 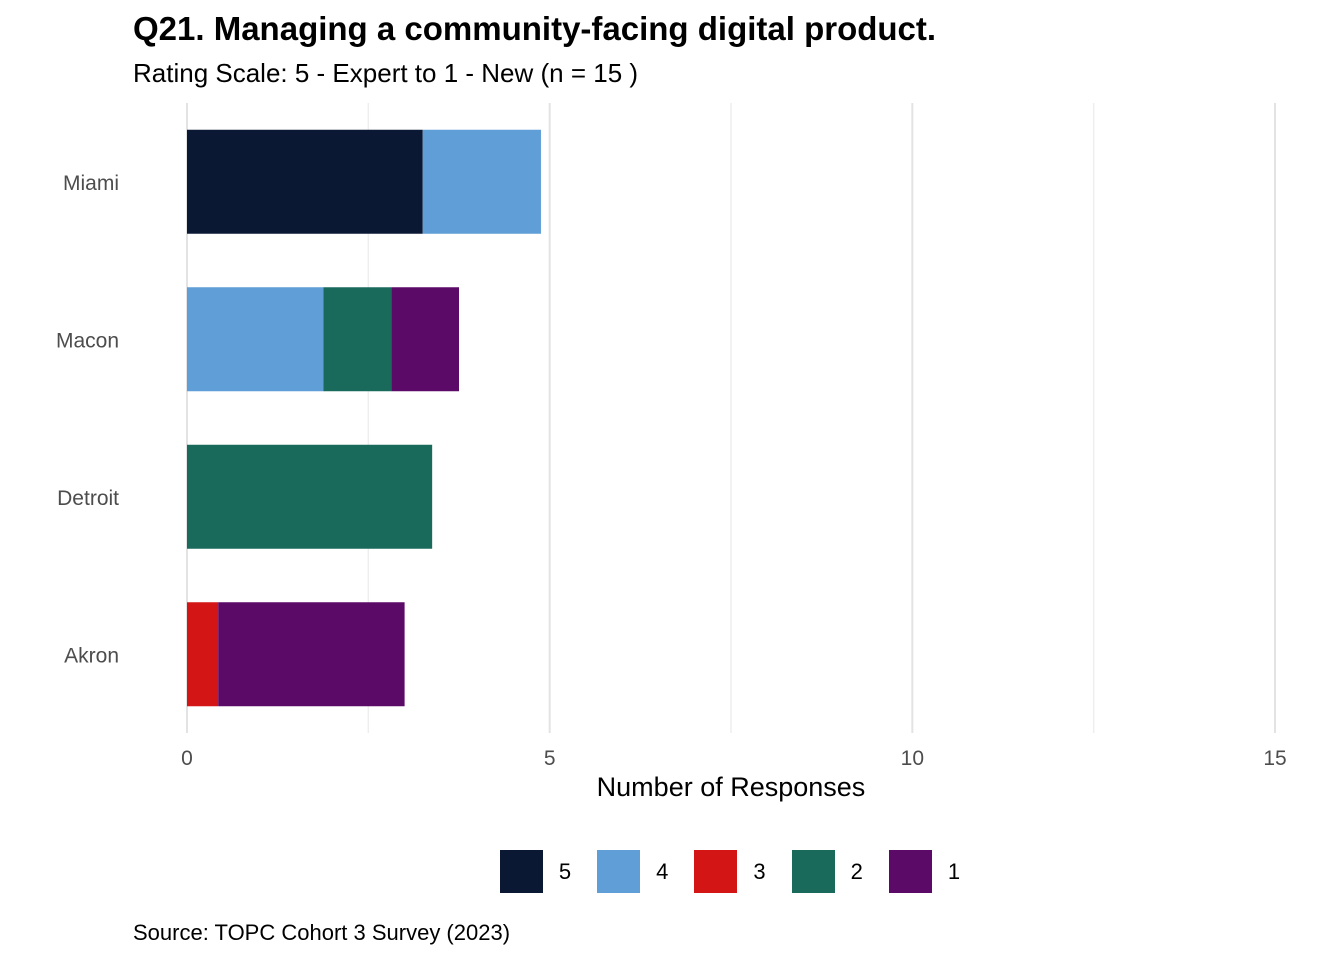 I want to click on source-caption: Source: TOPC Cohort 3 Survey (2023), so click(x=322, y=932).